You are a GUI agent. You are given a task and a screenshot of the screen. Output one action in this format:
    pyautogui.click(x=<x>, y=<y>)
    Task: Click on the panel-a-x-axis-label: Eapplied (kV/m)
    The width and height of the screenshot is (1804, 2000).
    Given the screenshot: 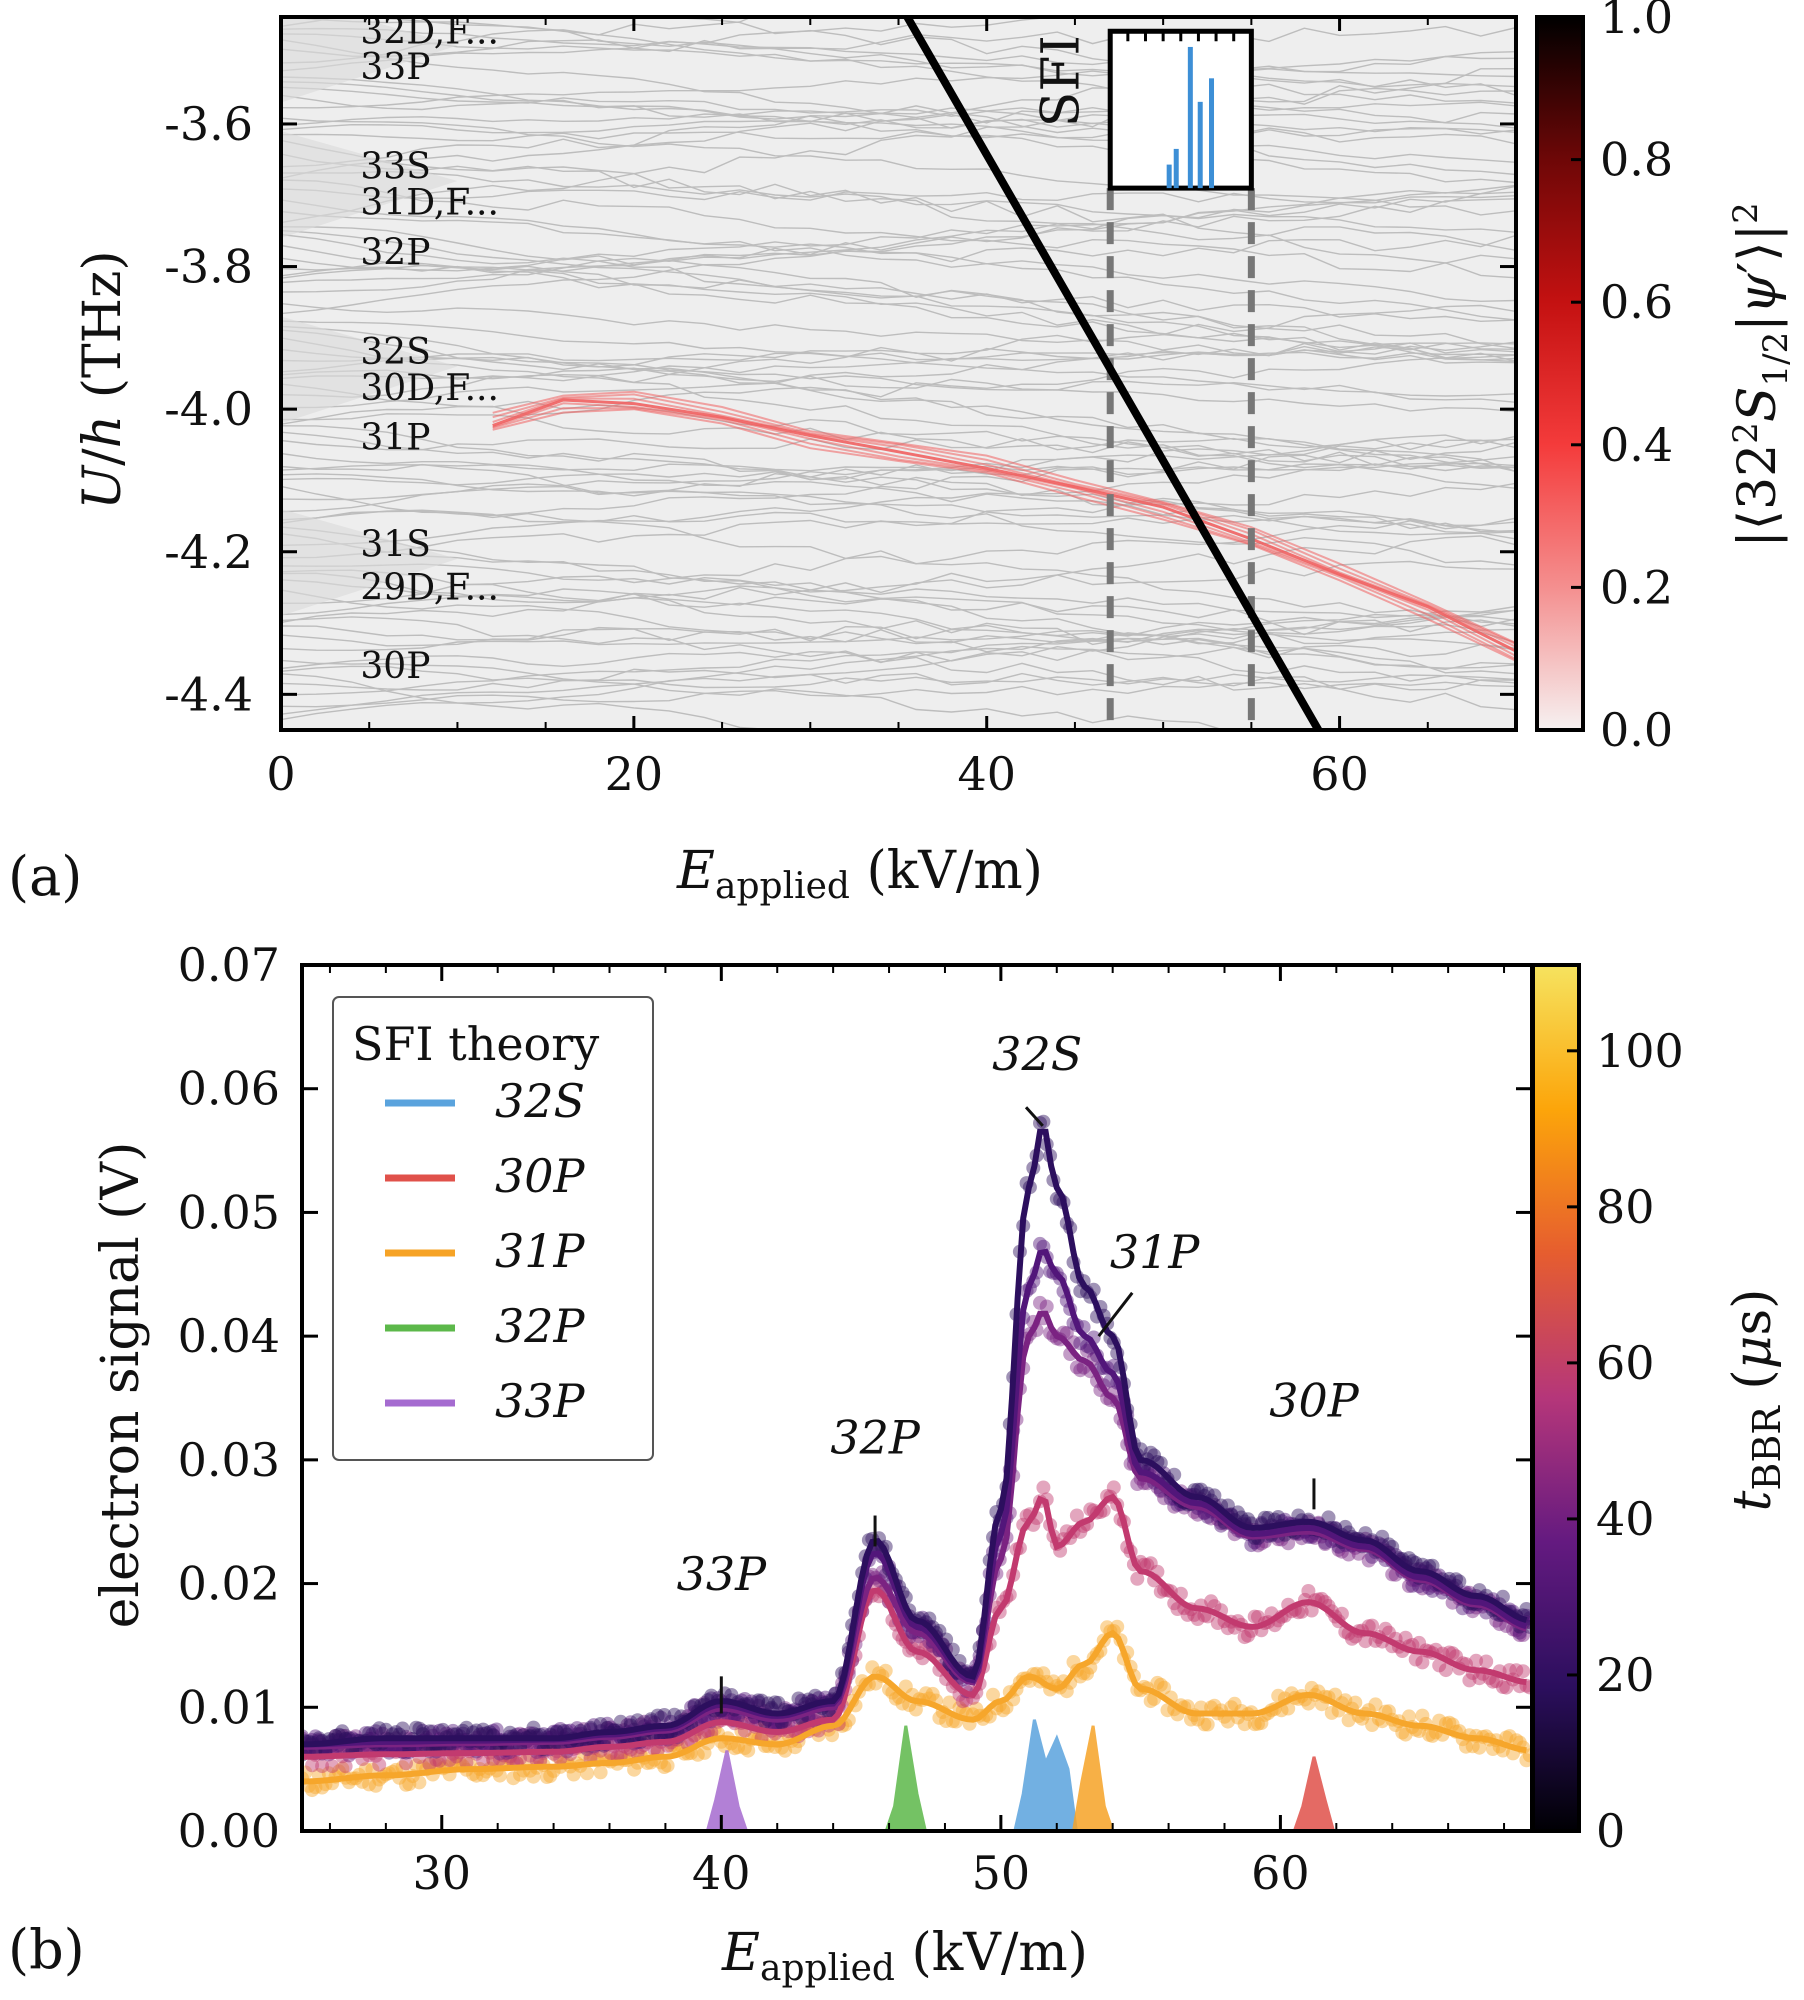 What is the action you would take?
    pyautogui.click(x=859, y=874)
    